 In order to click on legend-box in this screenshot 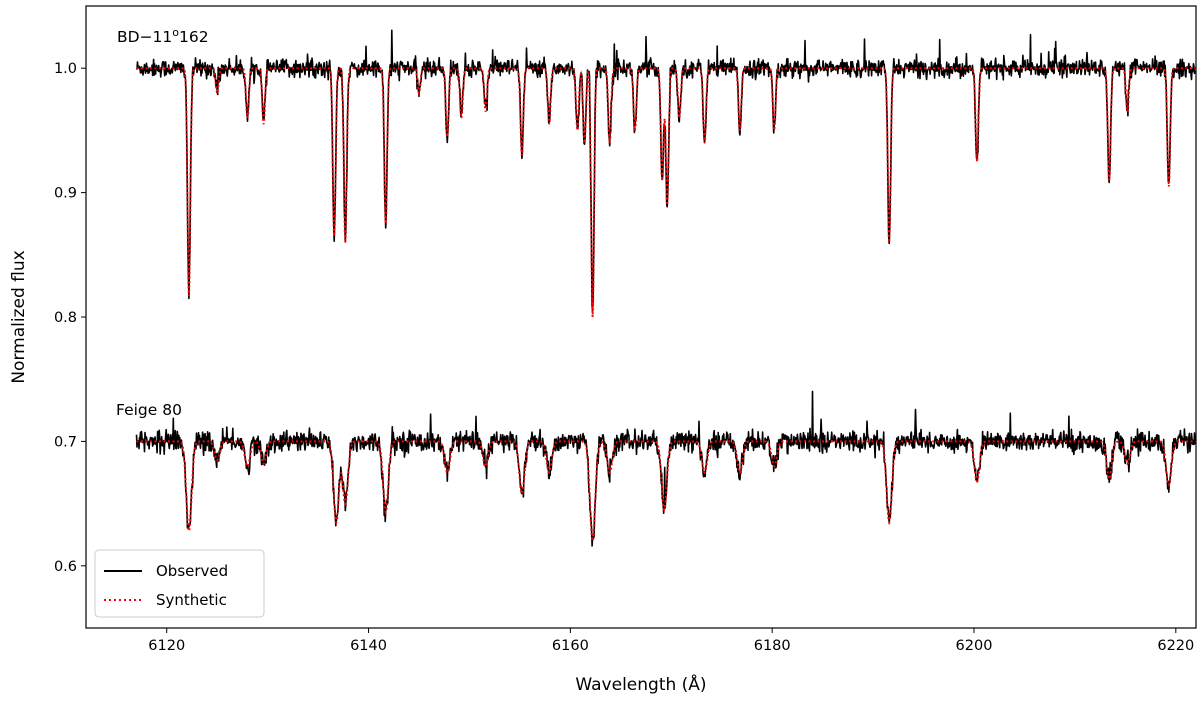, I will do `click(179, 583)`.